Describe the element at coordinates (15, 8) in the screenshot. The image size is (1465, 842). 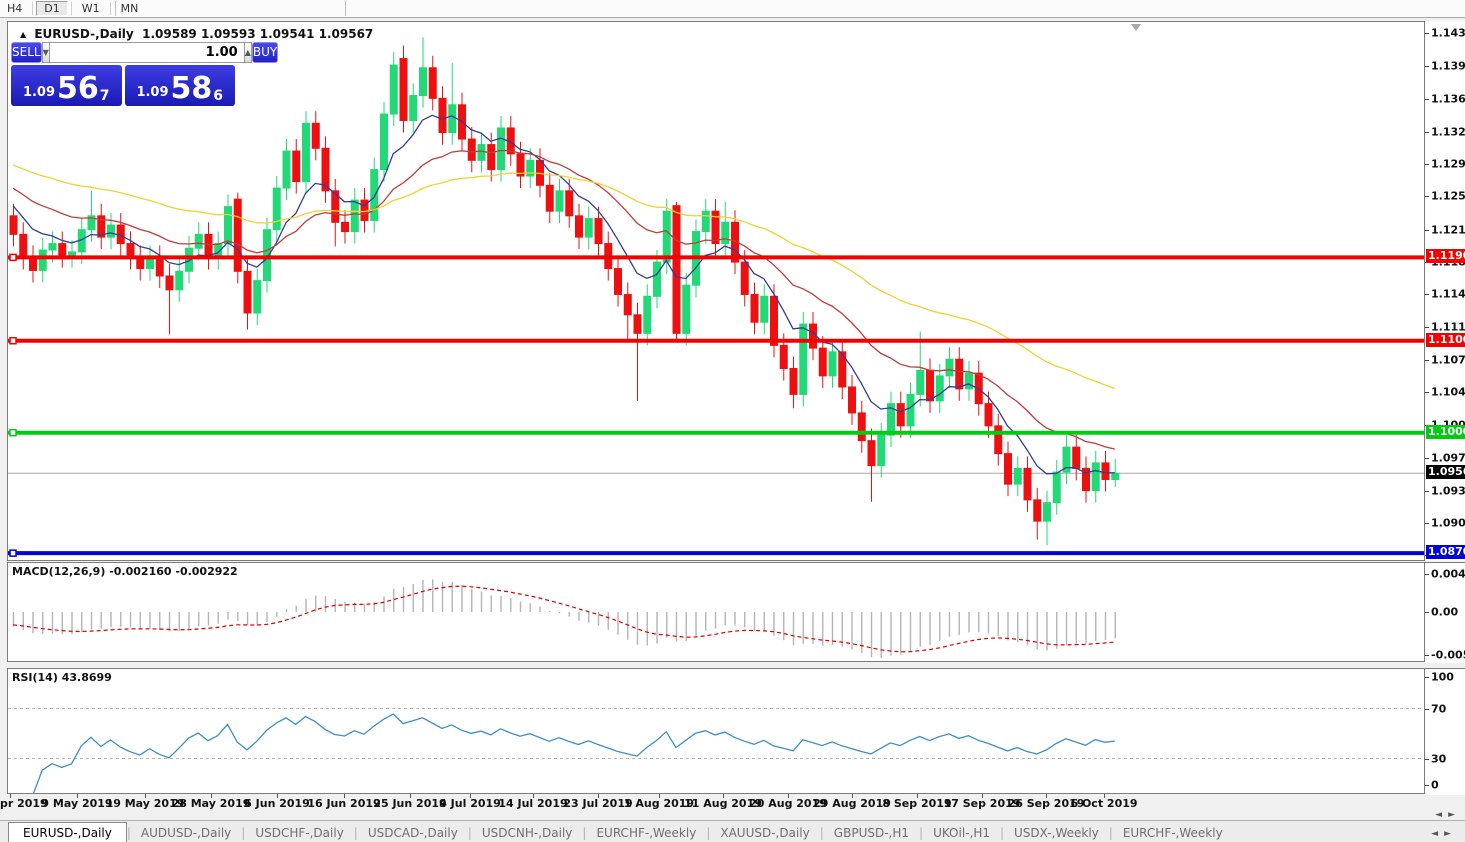
I see `timeframe-button-h4: H4` at that location.